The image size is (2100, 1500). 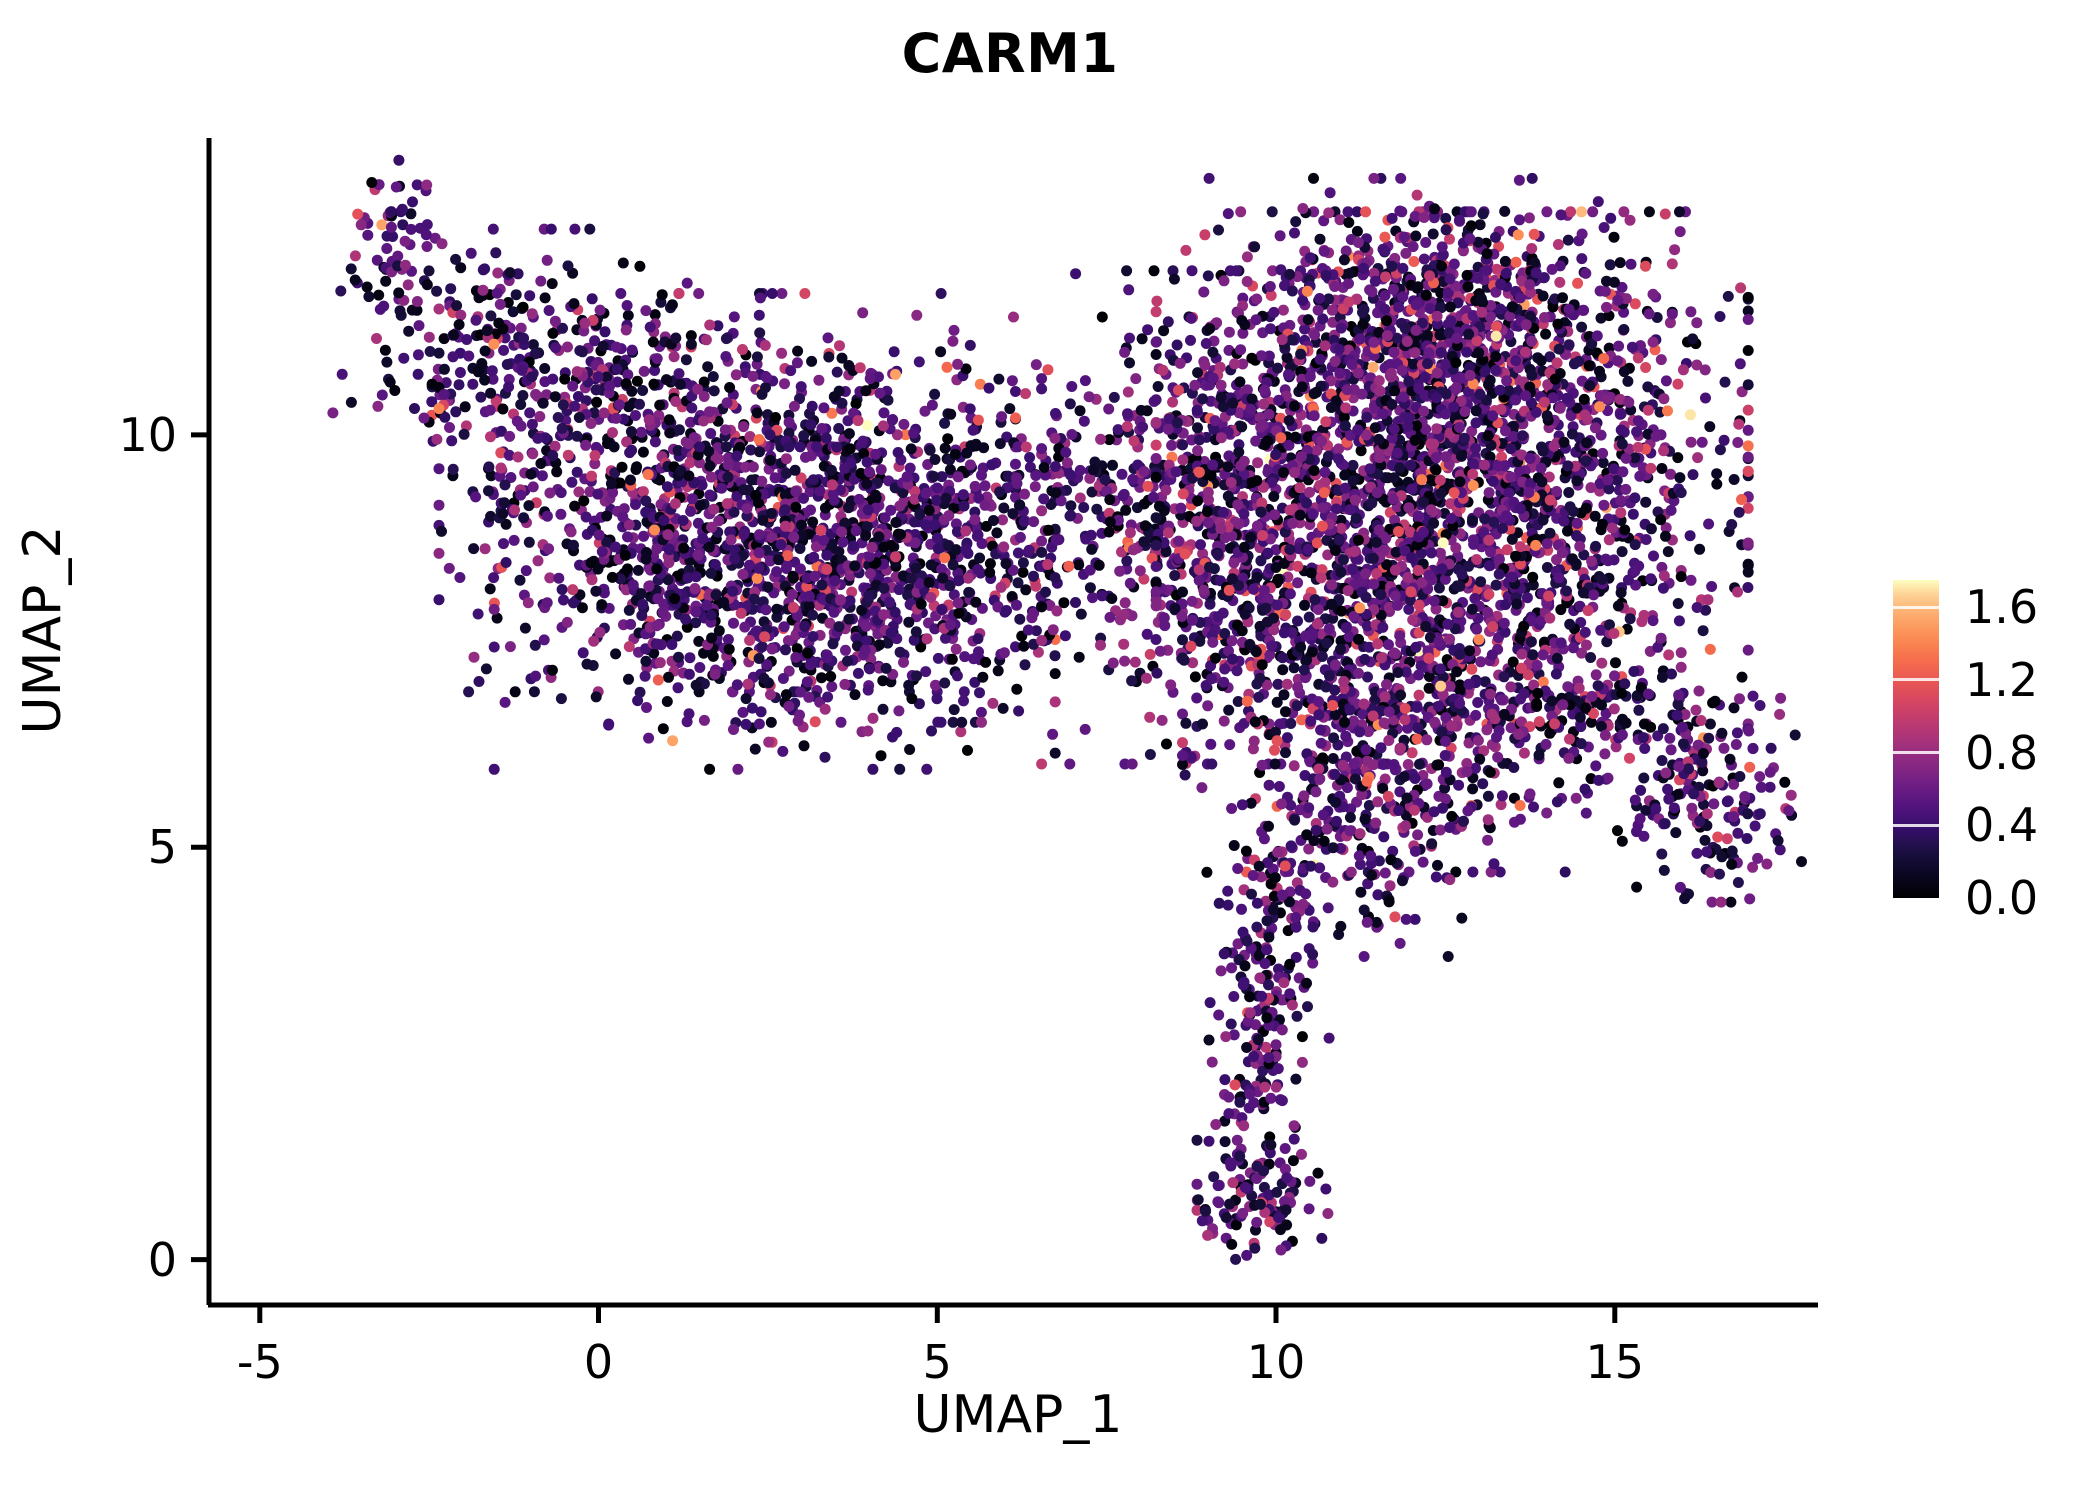 What do you see at coordinates (2002, 898) in the screenshot?
I see `colorbar-tick-label: 0.0` at bounding box center [2002, 898].